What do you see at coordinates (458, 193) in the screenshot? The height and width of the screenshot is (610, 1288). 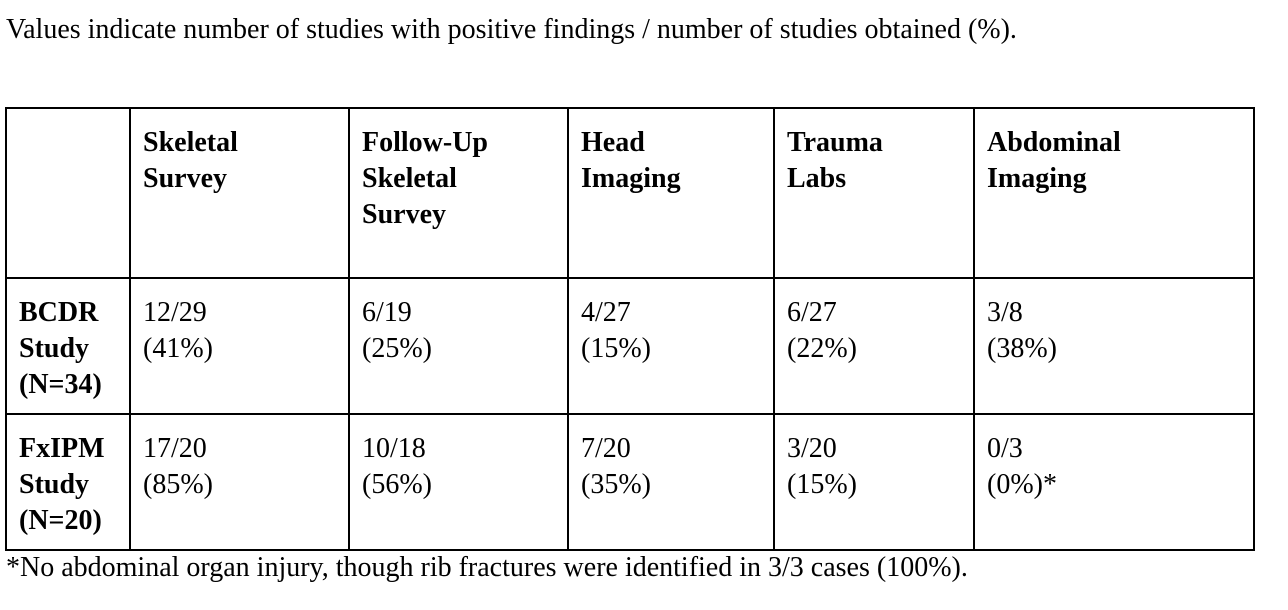 I see `column-header-follow-up-skeletal-survey: Follow-Up Skeletal Survey` at bounding box center [458, 193].